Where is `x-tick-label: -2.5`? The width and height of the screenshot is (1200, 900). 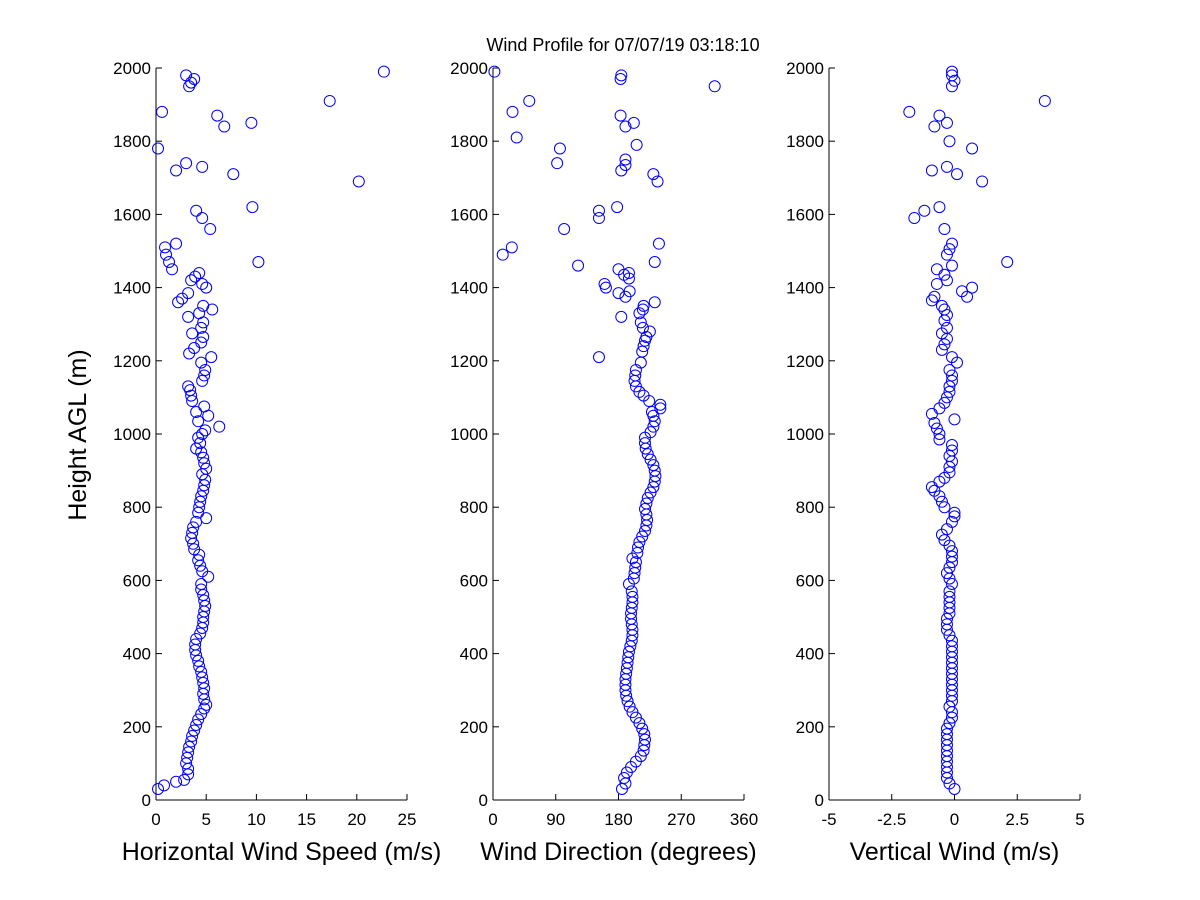 x-tick-label: -2.5 is located at coordinates (891, 819).